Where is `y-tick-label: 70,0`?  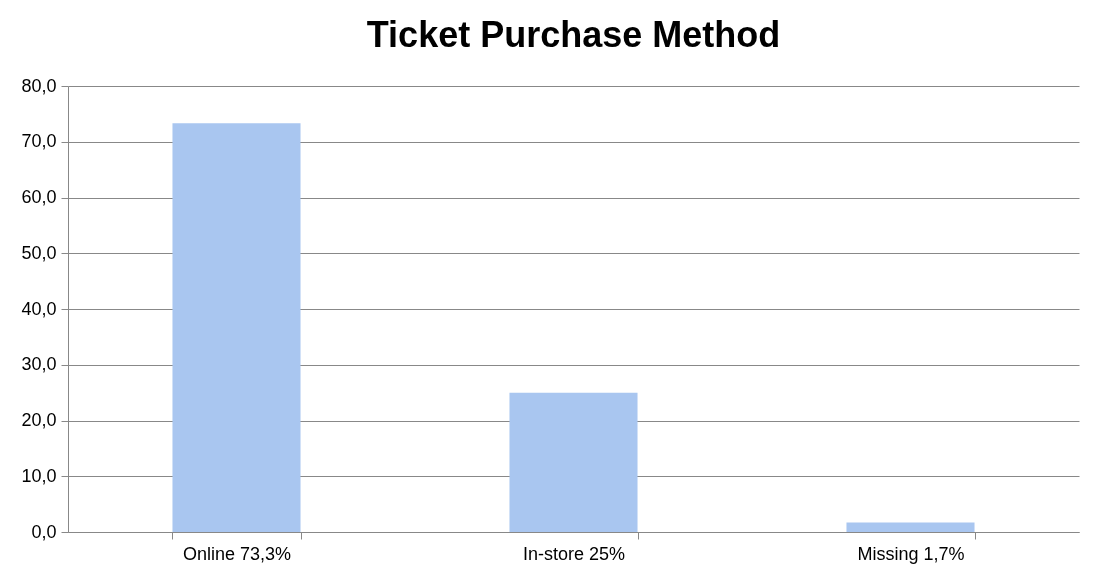 y-tick-label: 70,0 is located at coordinates (39, 141).